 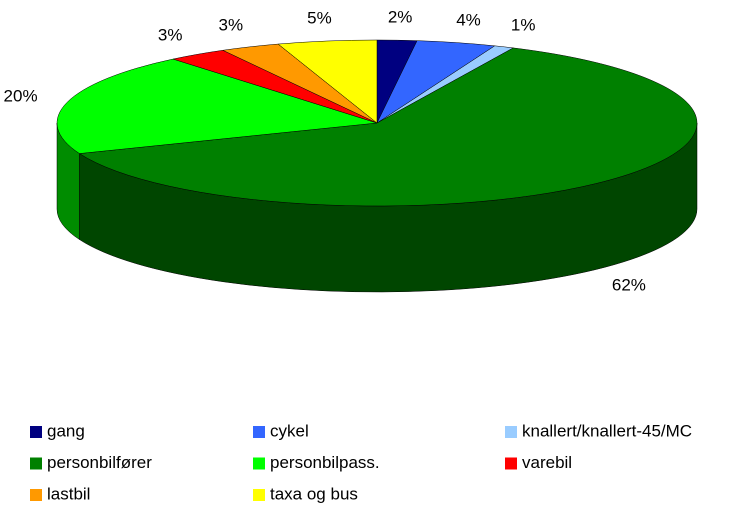 What do you see at coordinates (325, 462) in the screenshot?
I see `legend-label: personbilpass.` at bounding box center [325, 462].